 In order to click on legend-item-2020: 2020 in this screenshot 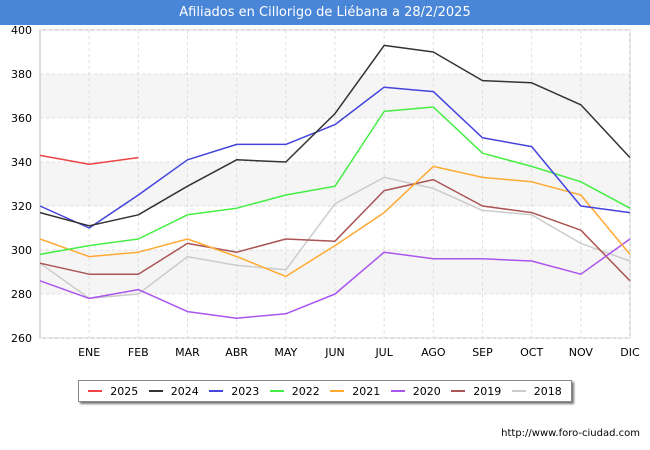, I will do `click(415, 391)`.